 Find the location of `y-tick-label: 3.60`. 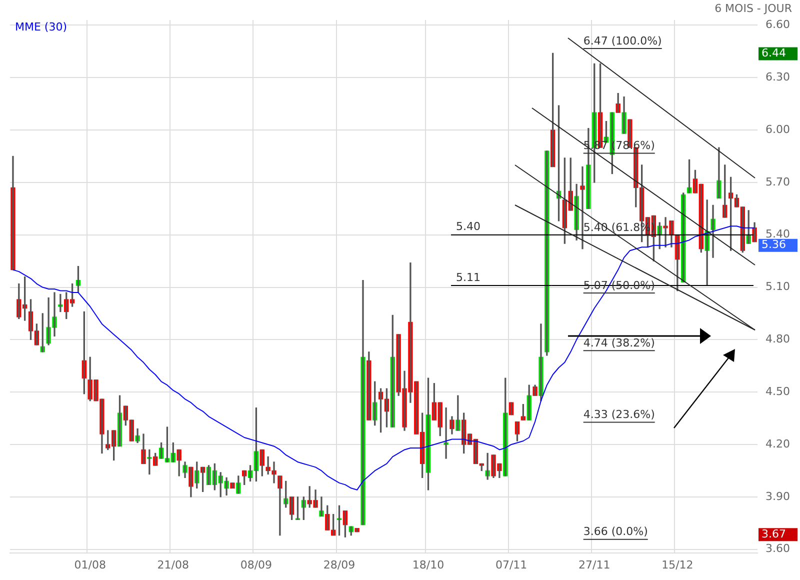

y-tick-label: 3.60 is located at coordinates (778, 549).